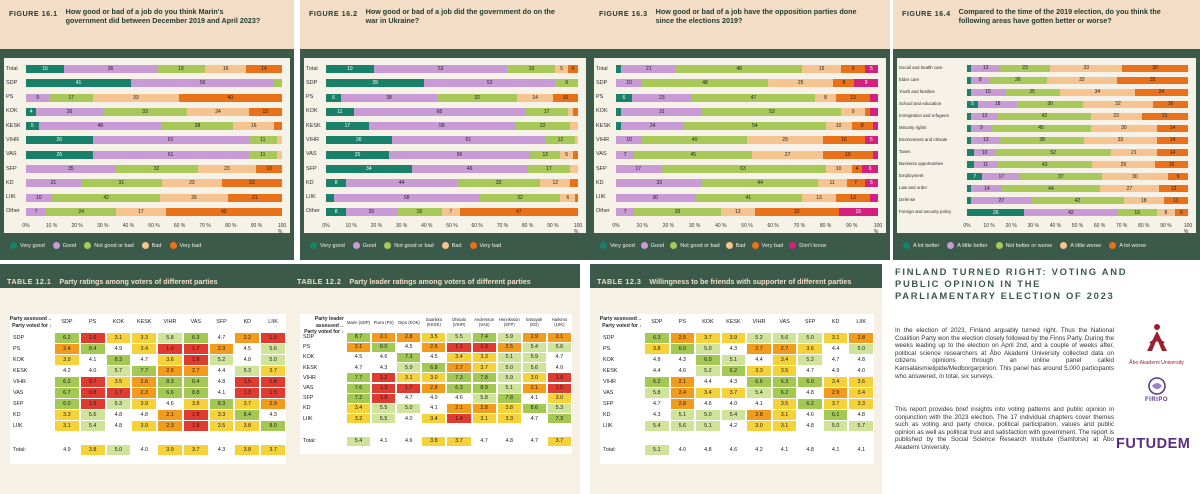  What do you see at coordinates (1029, 245) in the screenshot?
I see `legend-label: Not better or worse` at bounding box center [1029, 245].